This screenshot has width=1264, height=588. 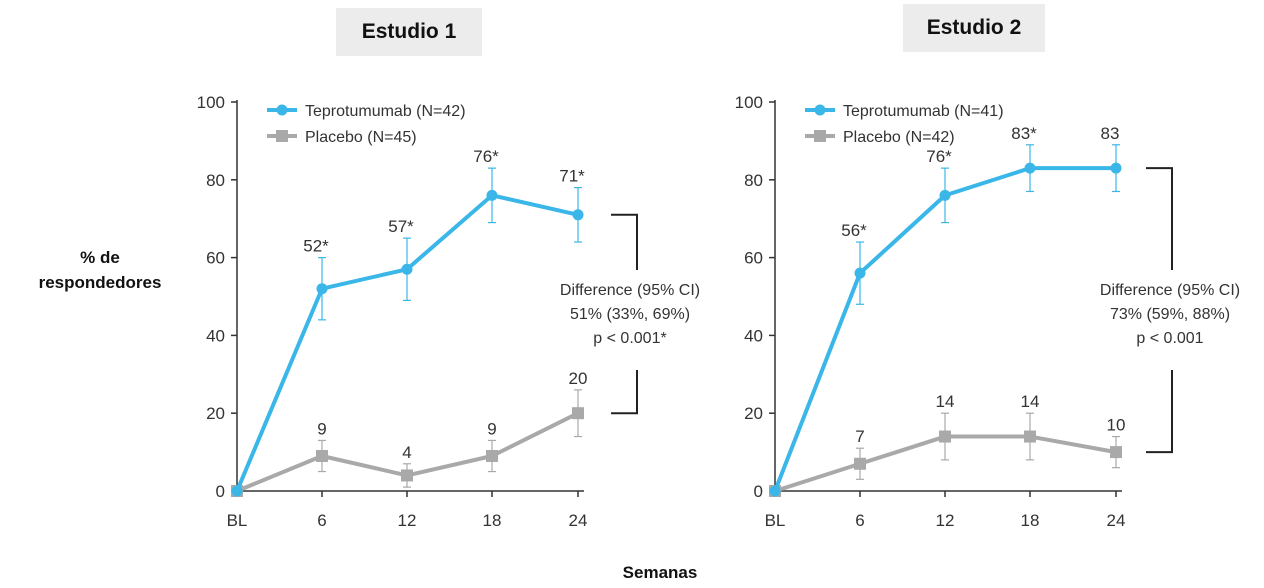 I want to click on placebo-data-label: 4, so click(x=406, y=452).